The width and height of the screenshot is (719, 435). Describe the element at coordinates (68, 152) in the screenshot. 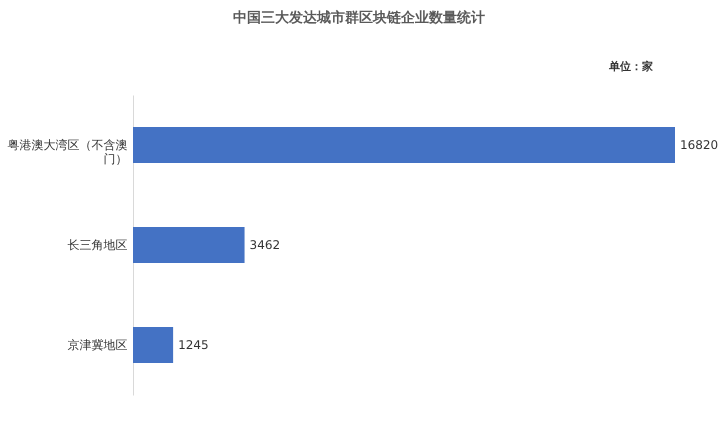

I see `y-tick-label: 粤港澳大湾区（不含澳门）` at that location.